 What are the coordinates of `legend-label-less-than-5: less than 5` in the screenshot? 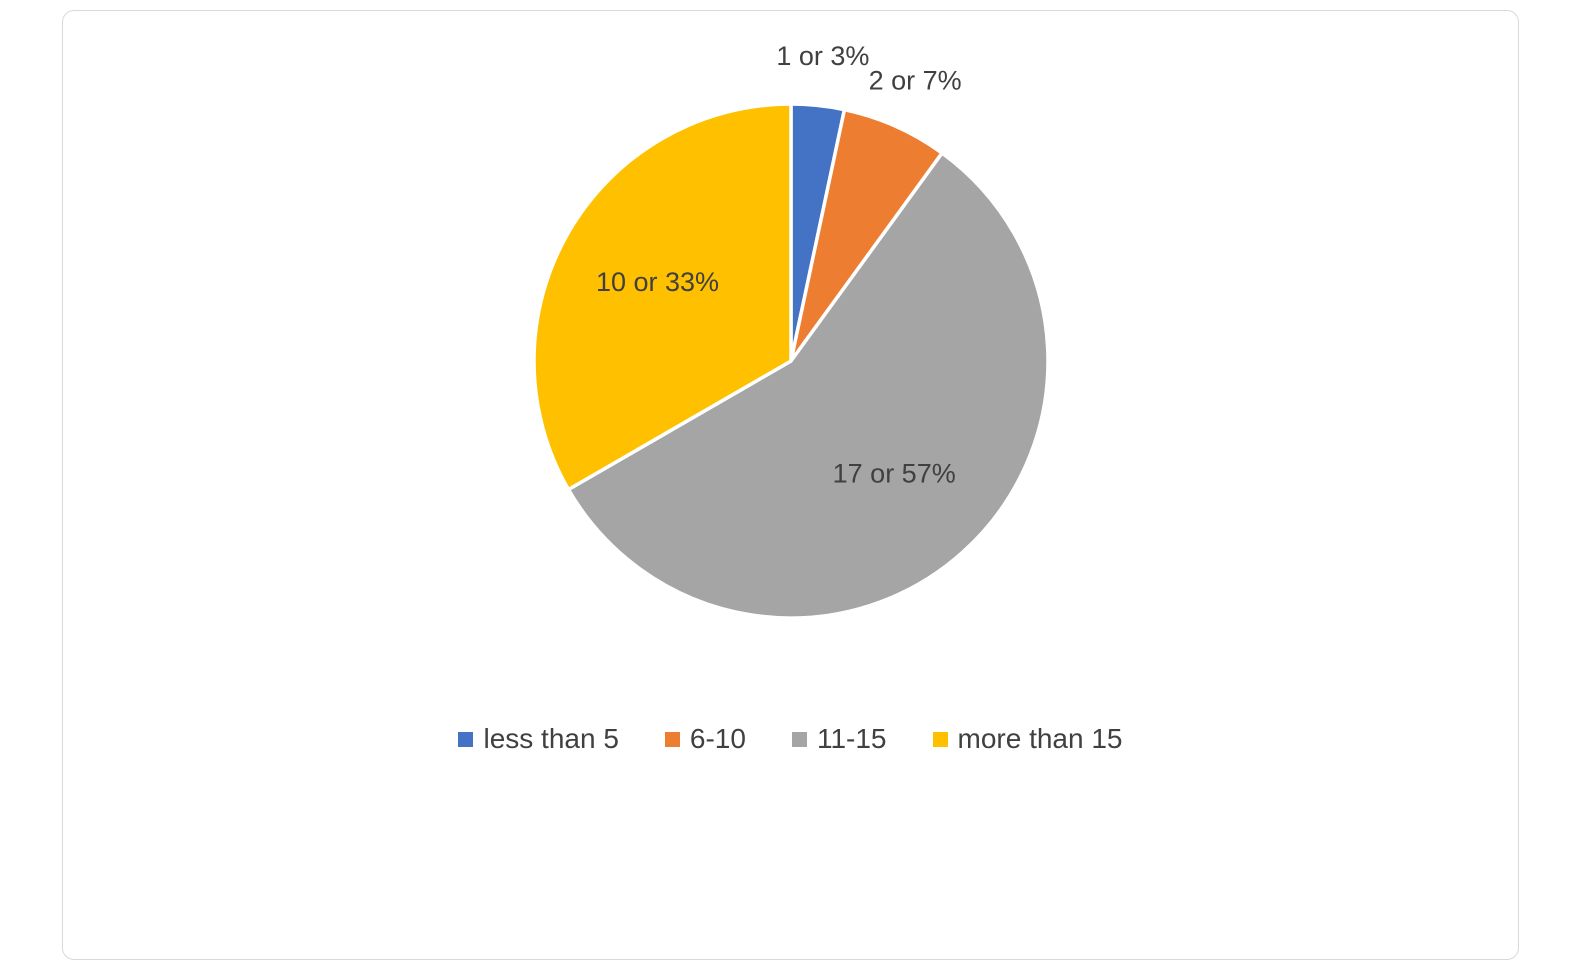 It's located at (551, 738).